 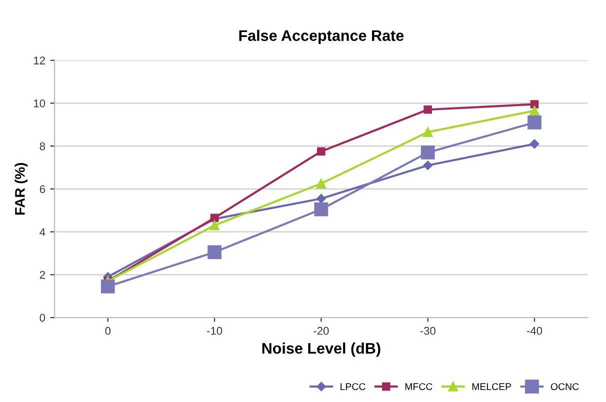 What do you see at coordinates (564, 386) in the screenshot?
I see `legend-label: OCNC` at bounding box center [564, 386].